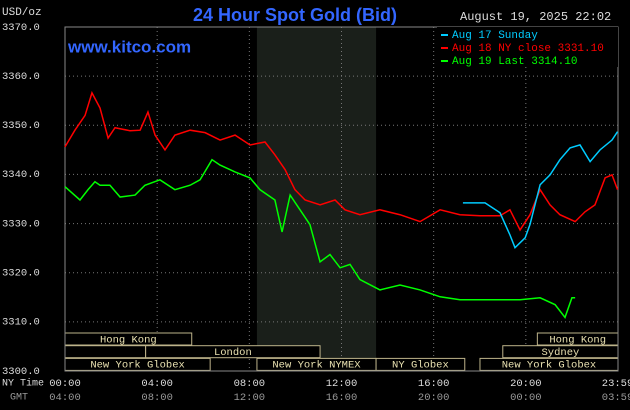 The height and width of the screenshot is (410, 630). Describe the element at coordinates (434, 398) in the screenshot. I see `x2-tick-label: 20:00` at that location.